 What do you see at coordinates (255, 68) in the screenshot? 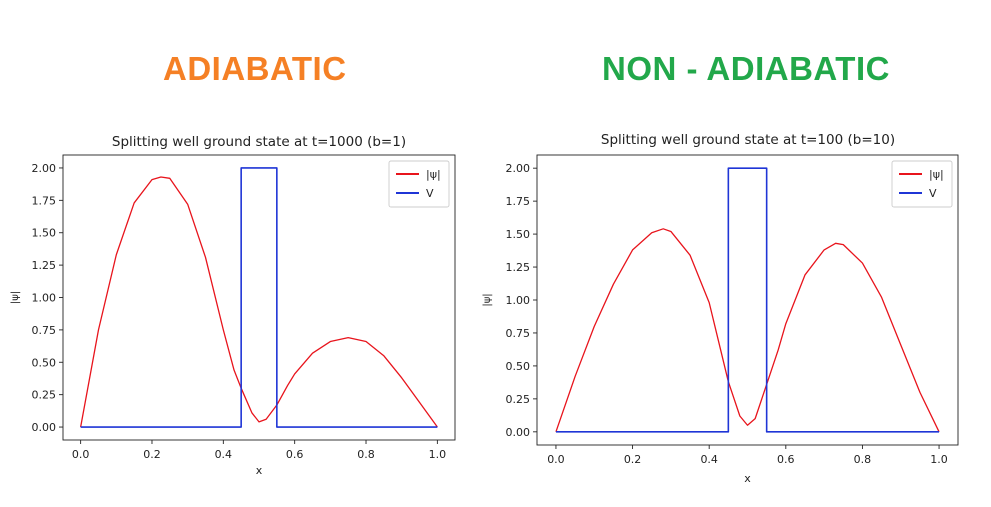
I see `heading-adiabatic: ADIABATIC` at bounding box center [255, 68].